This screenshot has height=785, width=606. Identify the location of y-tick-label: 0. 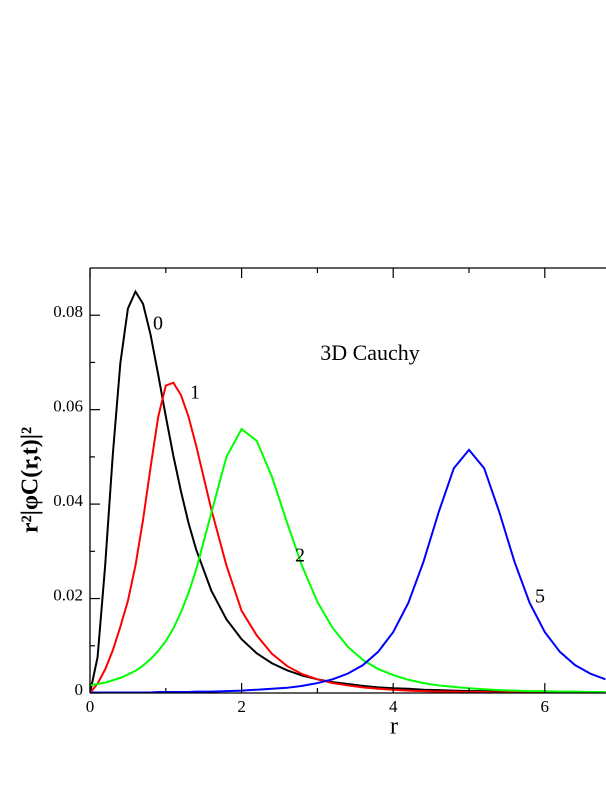
(79, 689).